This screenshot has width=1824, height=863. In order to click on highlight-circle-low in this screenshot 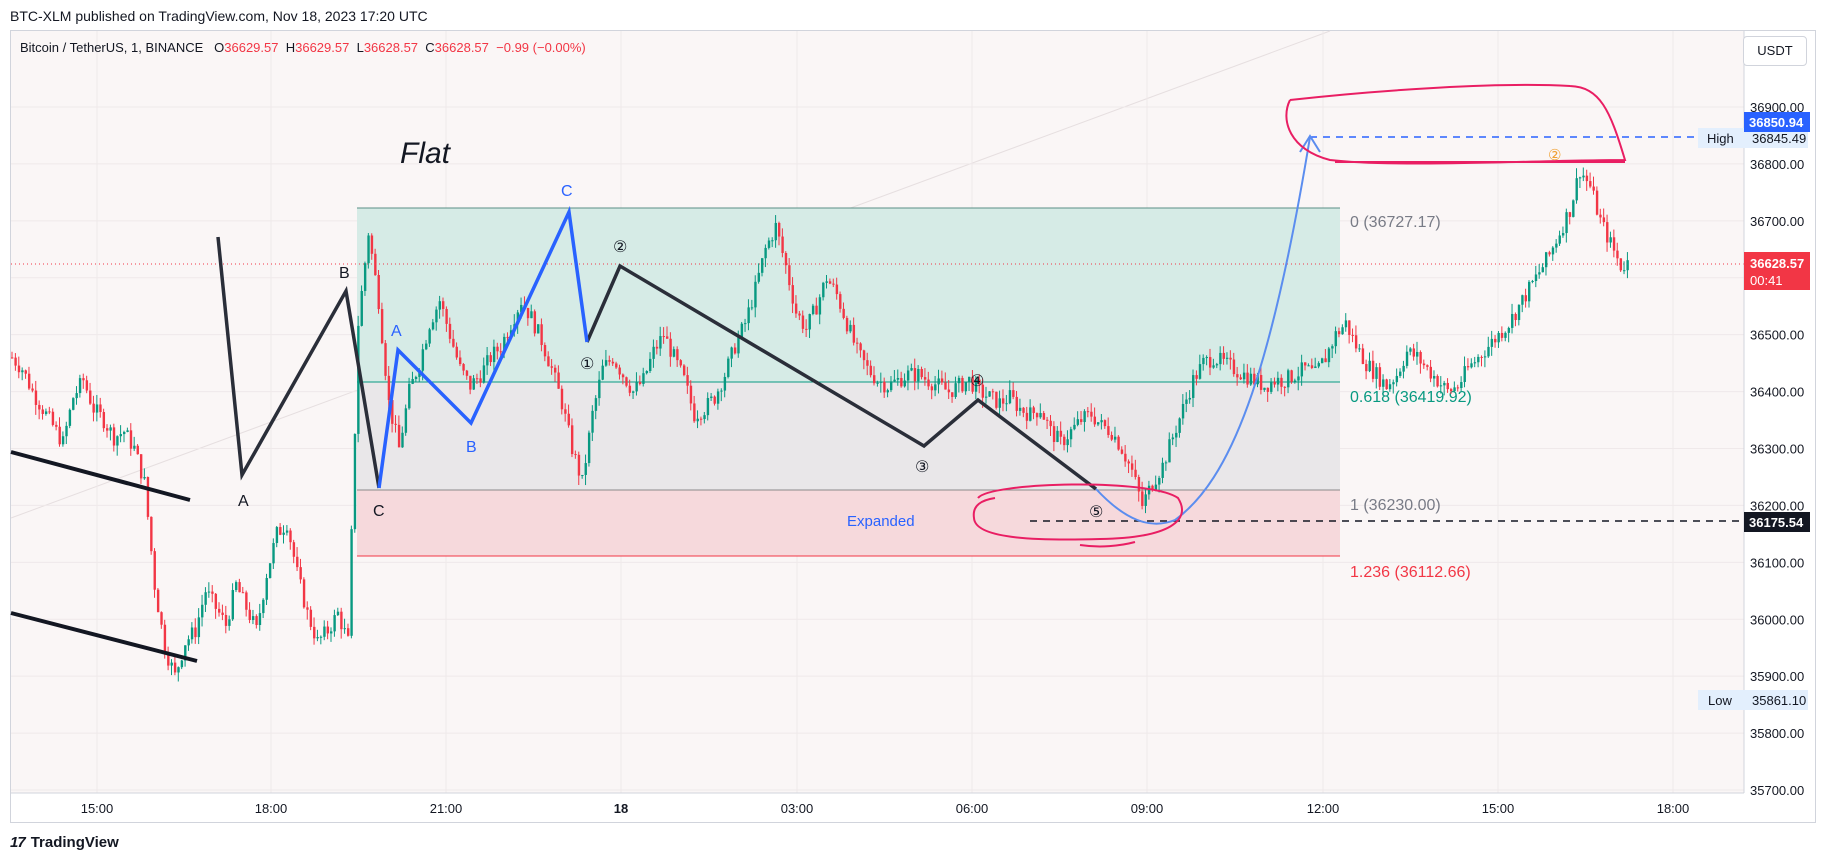, I will do `click(1077, 512)`.